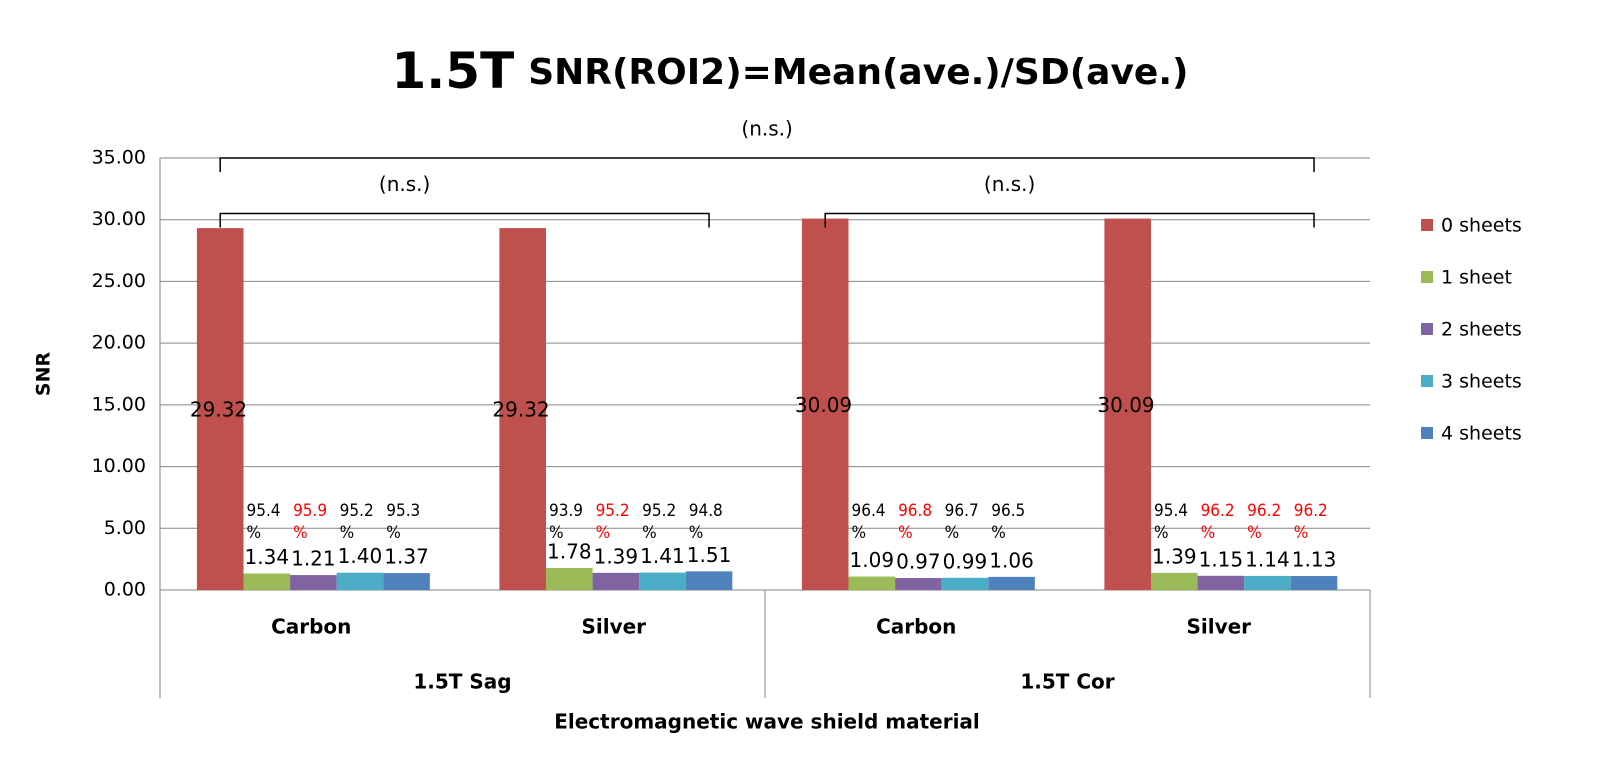 The image size is (1601, 782). Describe the element at coordinates (1011, 560) in the screenshot. I see `value-label: 1.06` at that location.